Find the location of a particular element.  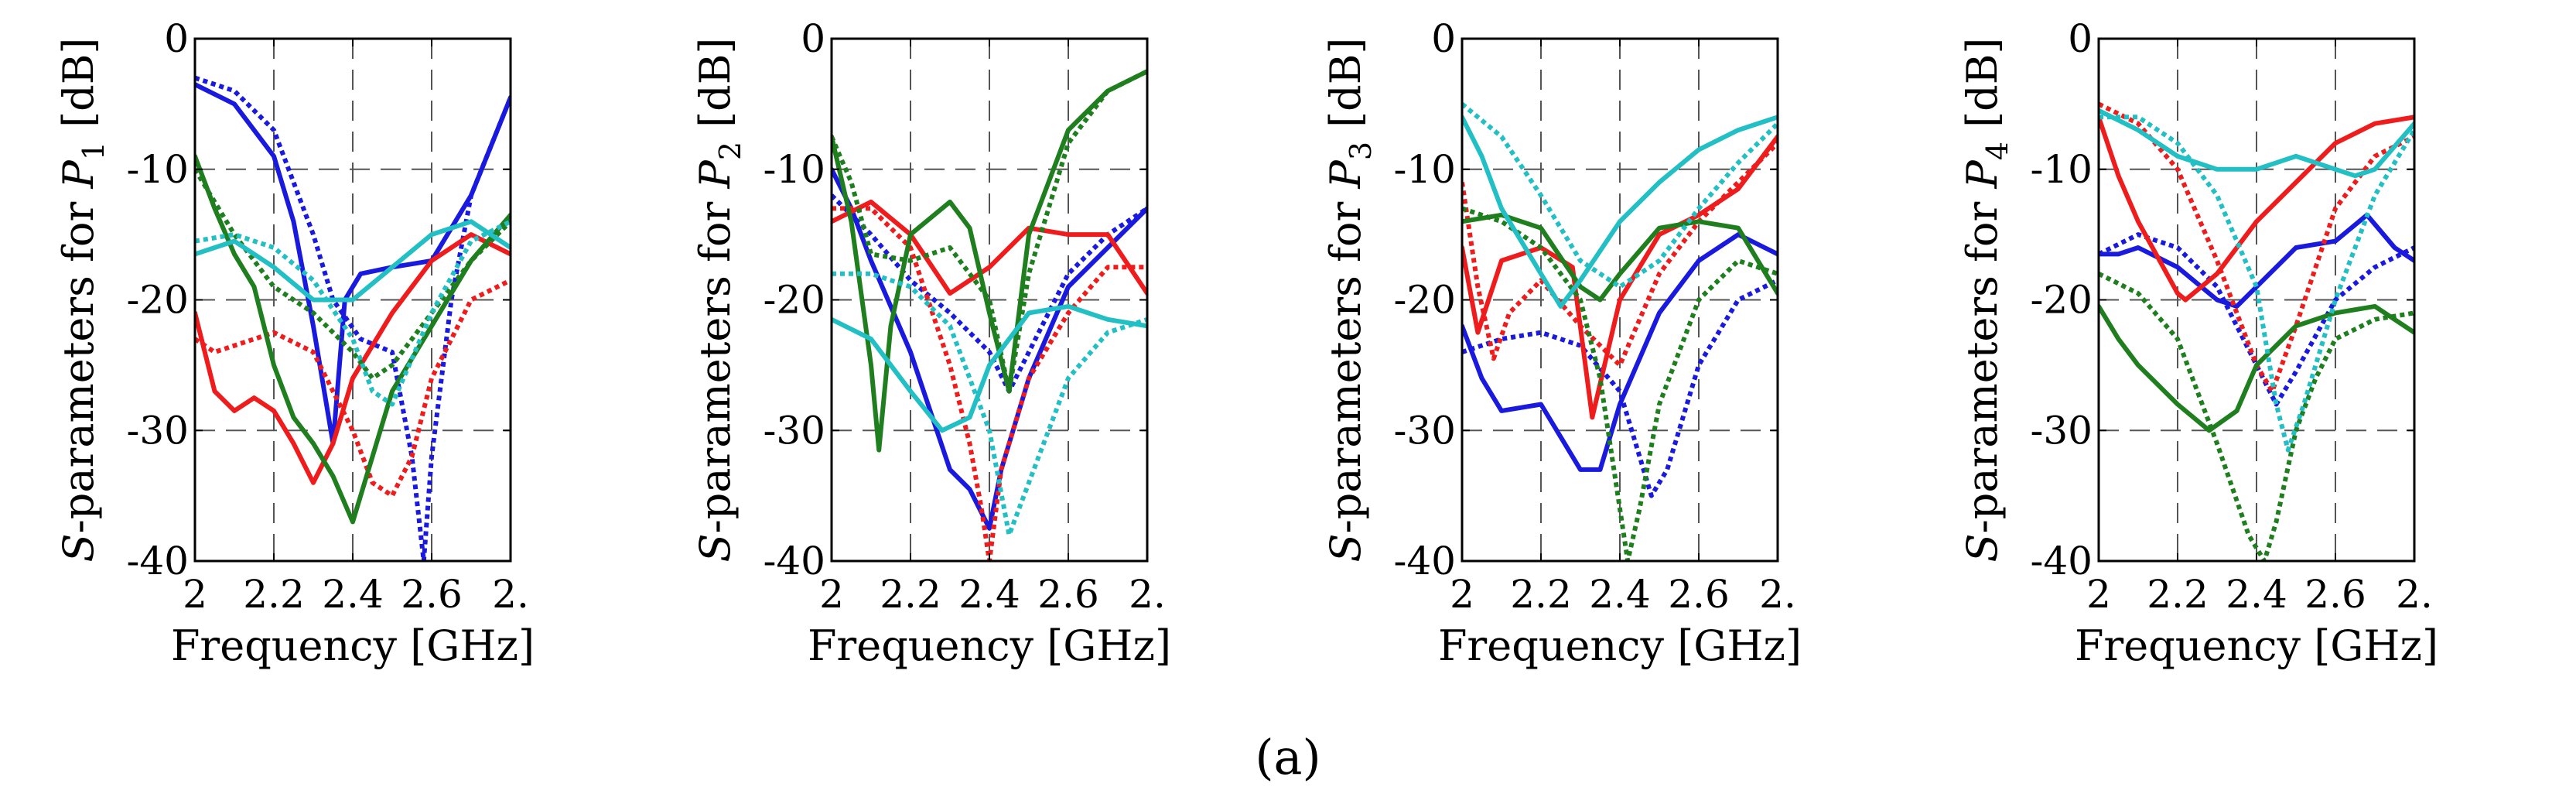

y-axis-label-subscript: 4 is located at coordinates (1997, 151).